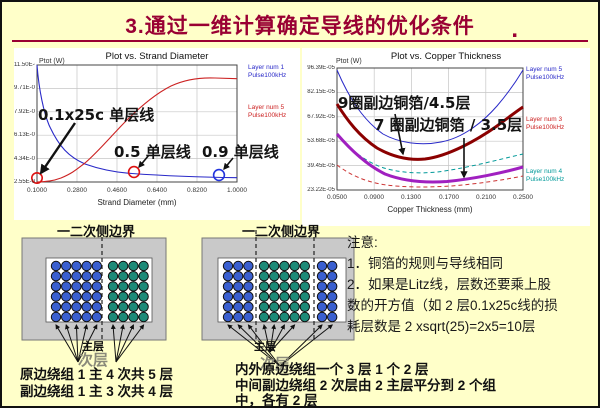 This screenshot has width=600, height=408. I want to click on y-tick: 67.92E-05, so click(321, 117).